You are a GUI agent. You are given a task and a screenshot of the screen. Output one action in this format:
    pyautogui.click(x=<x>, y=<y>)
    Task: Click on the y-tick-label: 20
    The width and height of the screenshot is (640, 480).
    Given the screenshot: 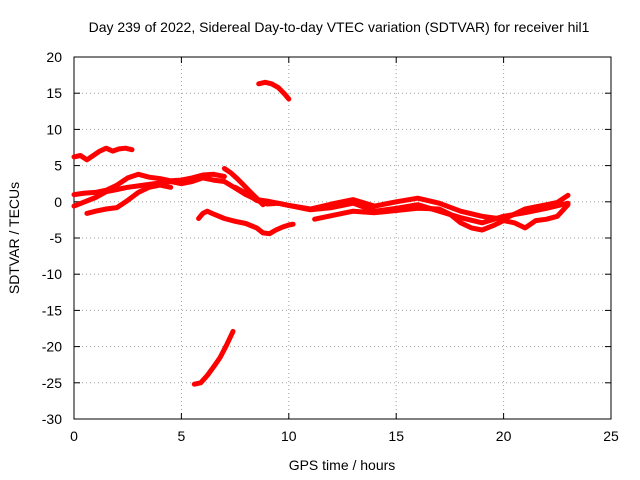 What is the action you would take?
    pyautogui.click(x=54, y=57)
    